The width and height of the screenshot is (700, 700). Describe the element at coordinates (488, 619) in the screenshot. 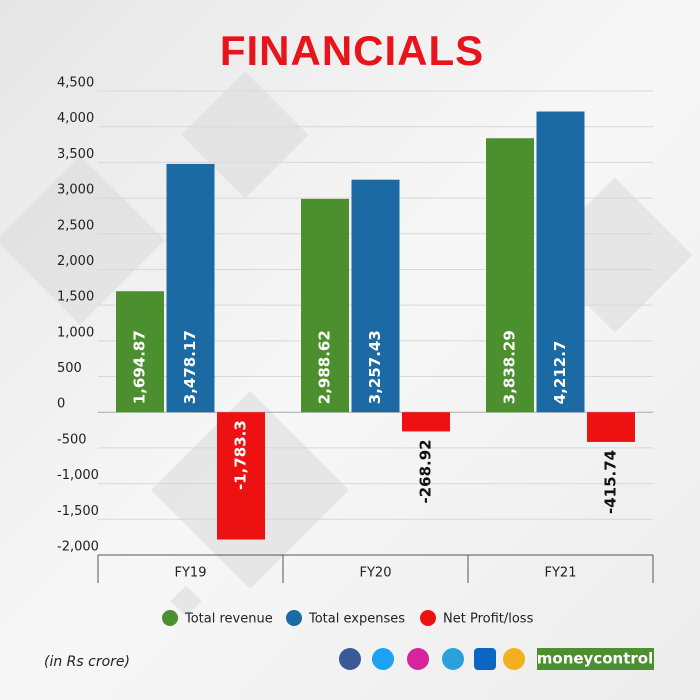

I see `legend-label: Net Profit/loss` at that location.